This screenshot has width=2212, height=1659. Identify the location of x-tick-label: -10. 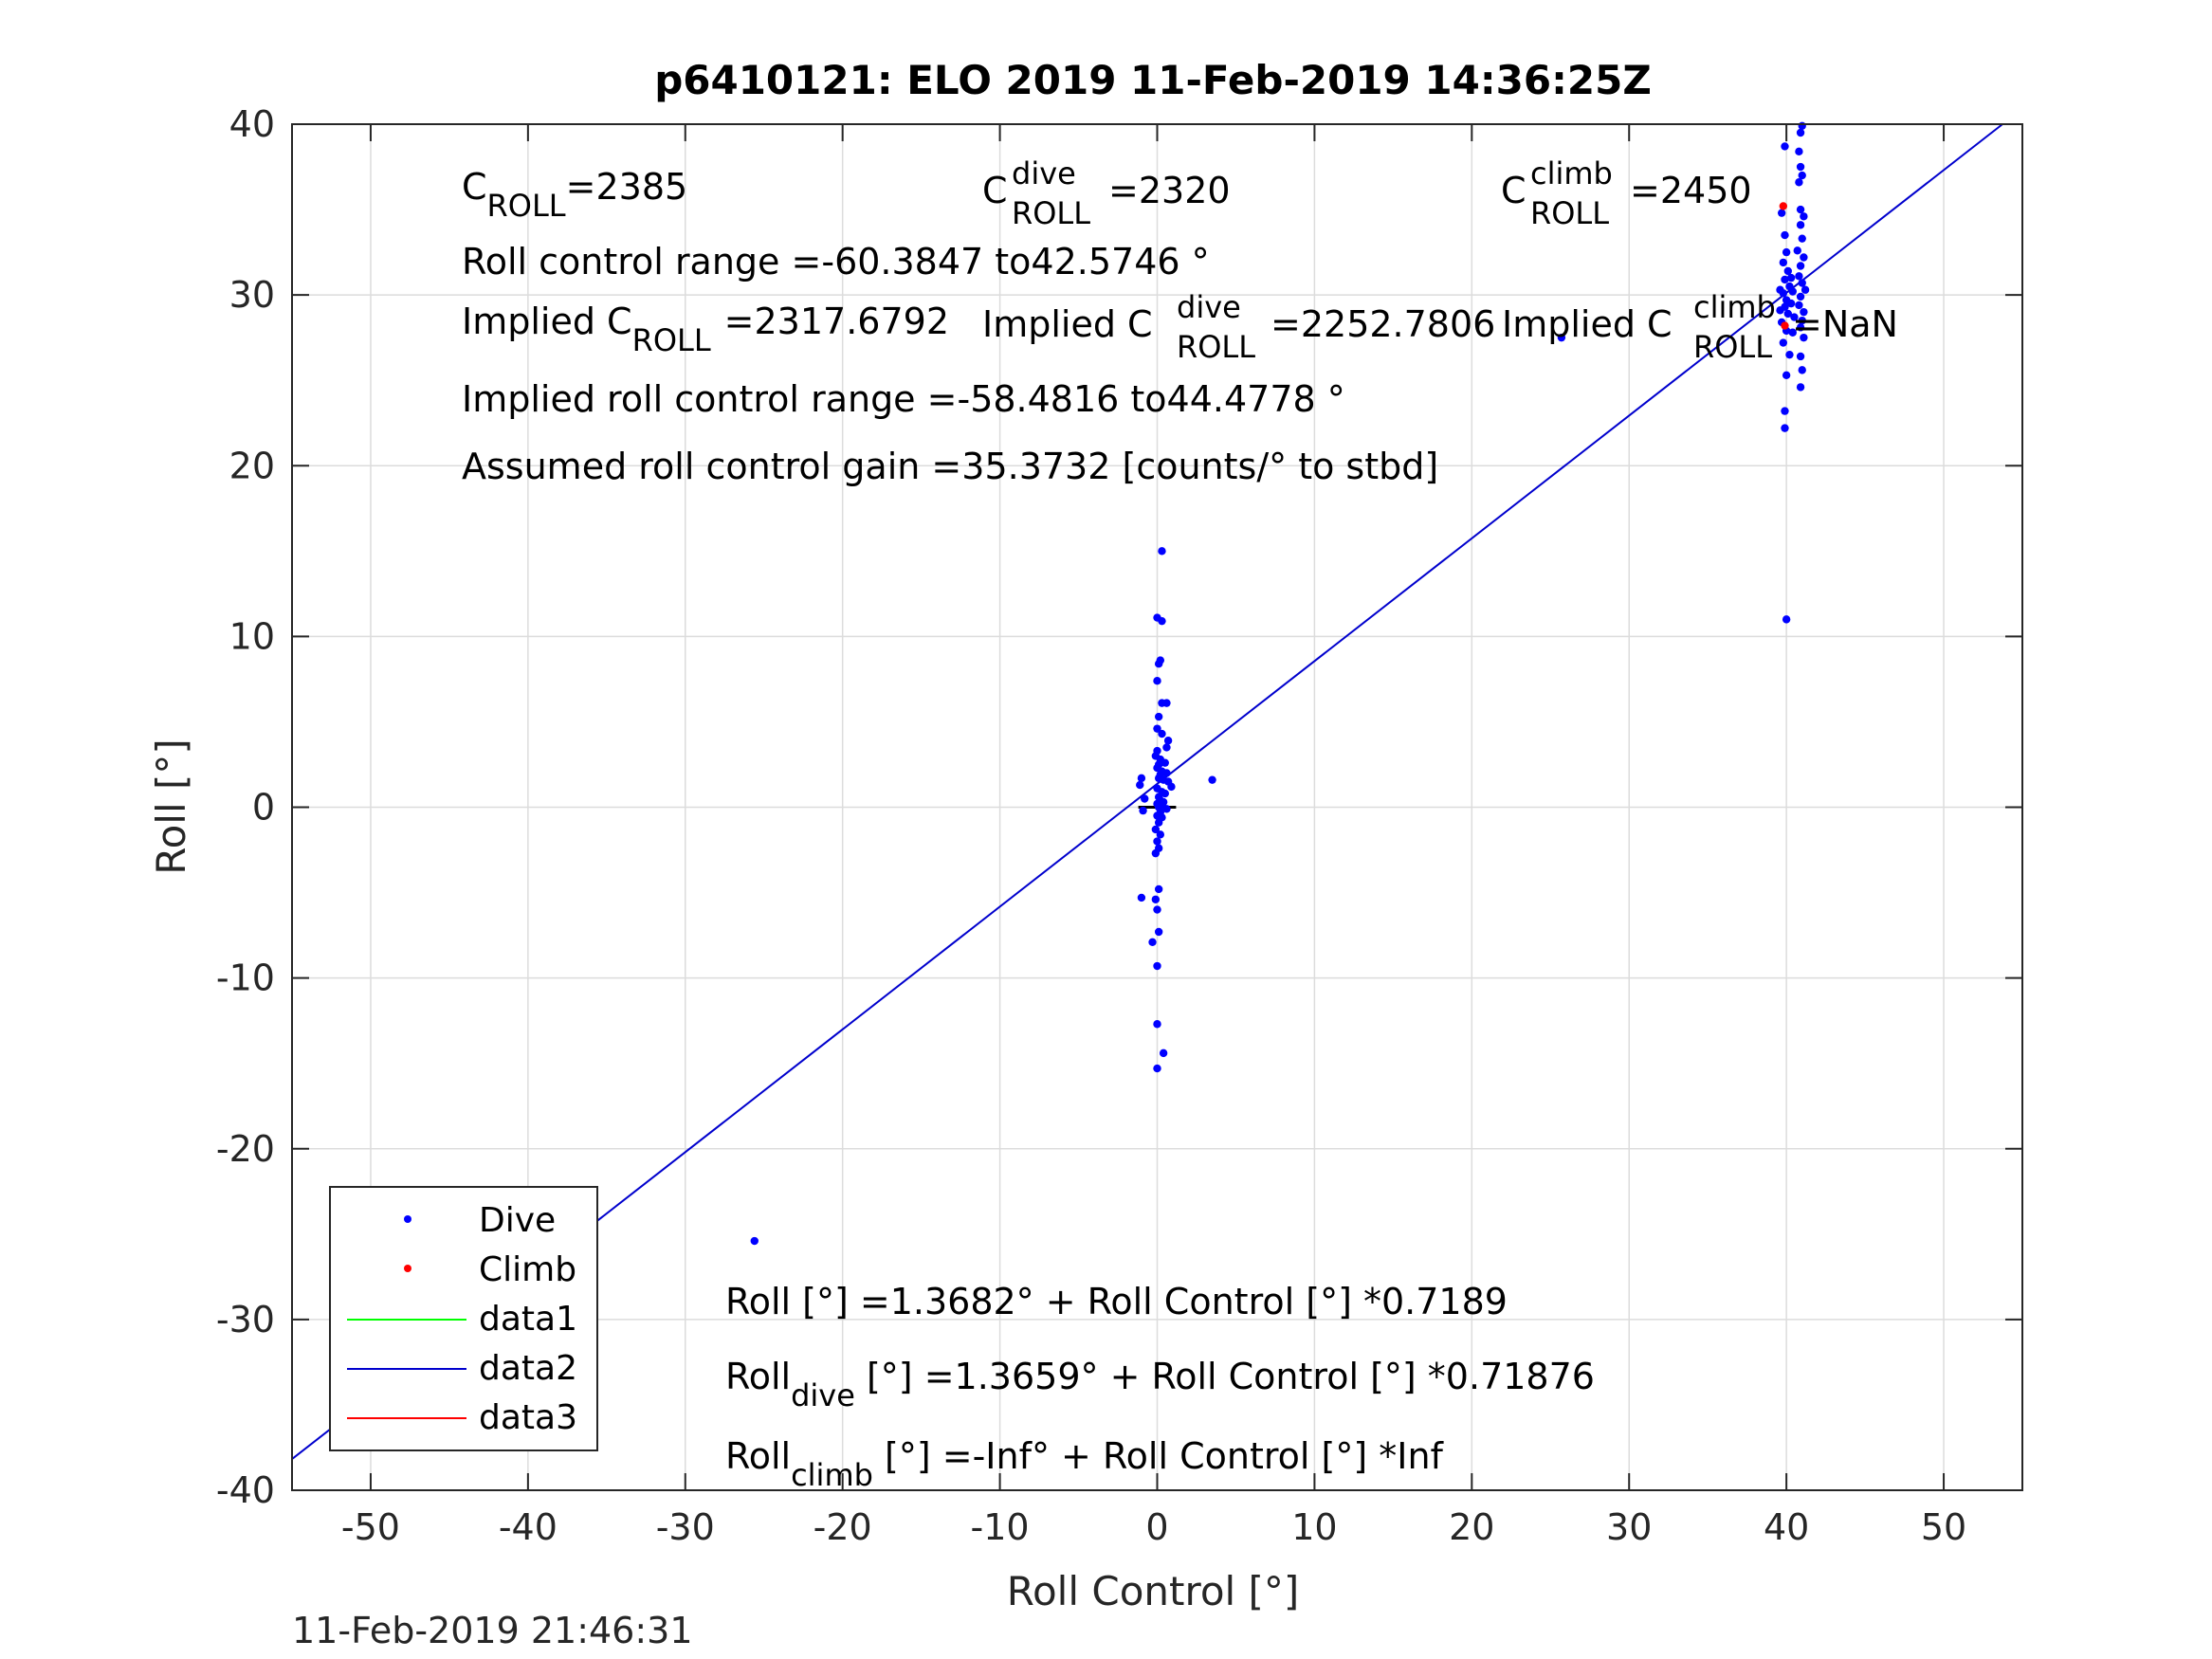
(1000, 1527).